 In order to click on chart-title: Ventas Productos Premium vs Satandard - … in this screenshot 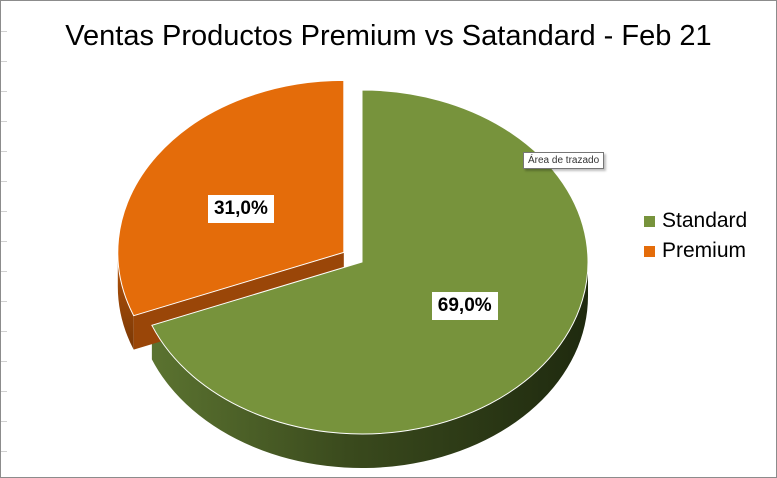, I will do `click(388, 36)`.